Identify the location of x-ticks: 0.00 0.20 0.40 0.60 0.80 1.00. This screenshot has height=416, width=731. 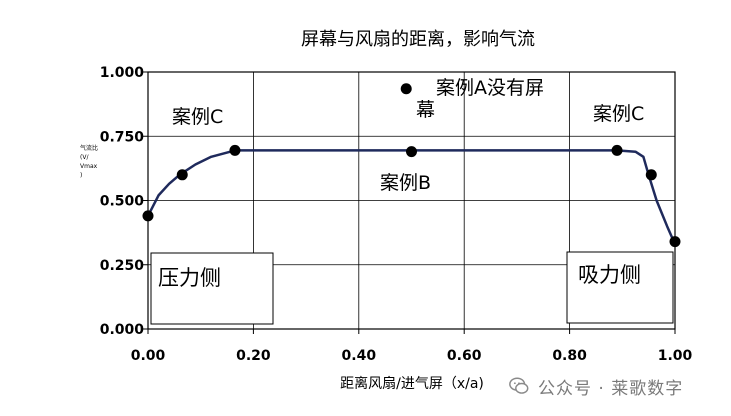
(412, 346).